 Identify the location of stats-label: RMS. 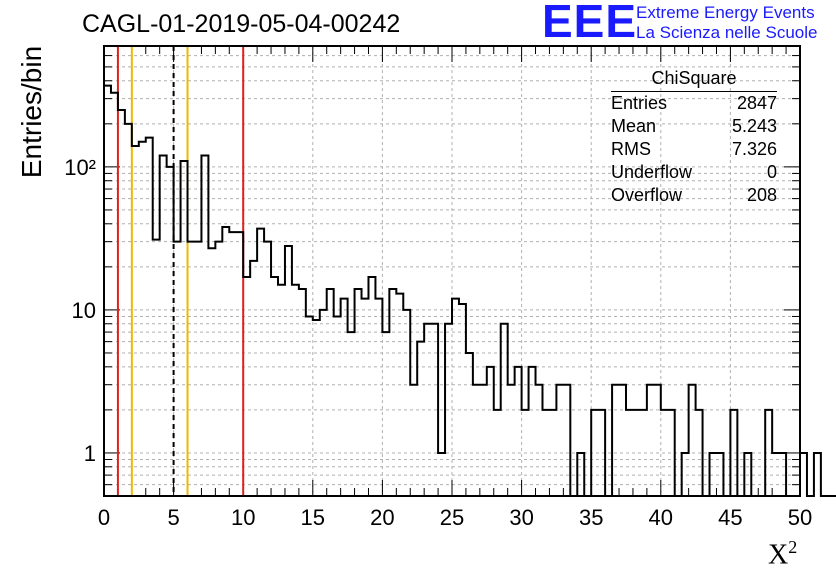
(631, 149).